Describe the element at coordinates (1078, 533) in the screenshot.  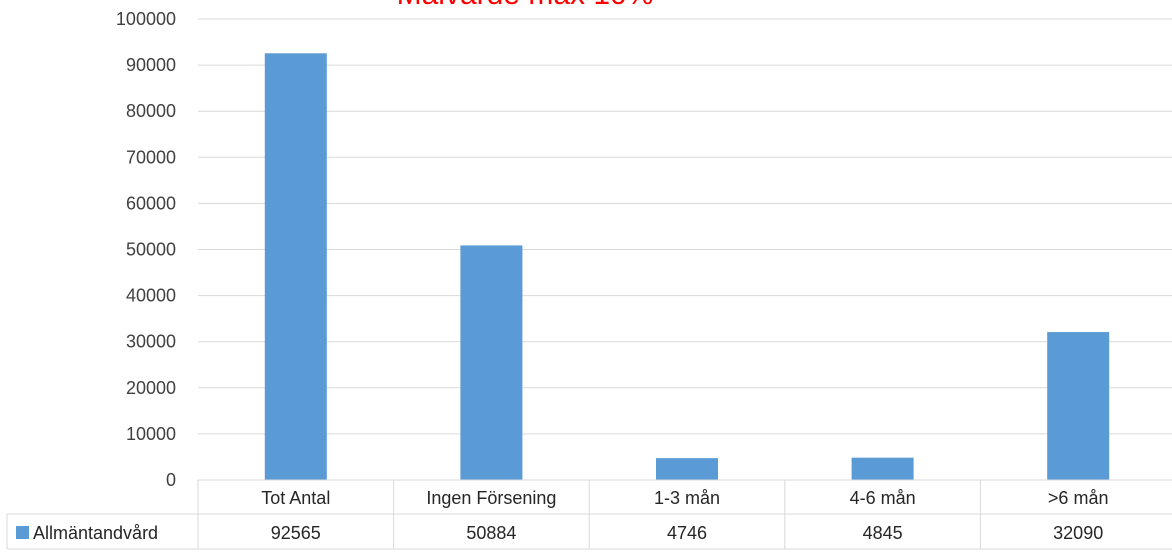
I see `data-table-value: 32090` at that location.